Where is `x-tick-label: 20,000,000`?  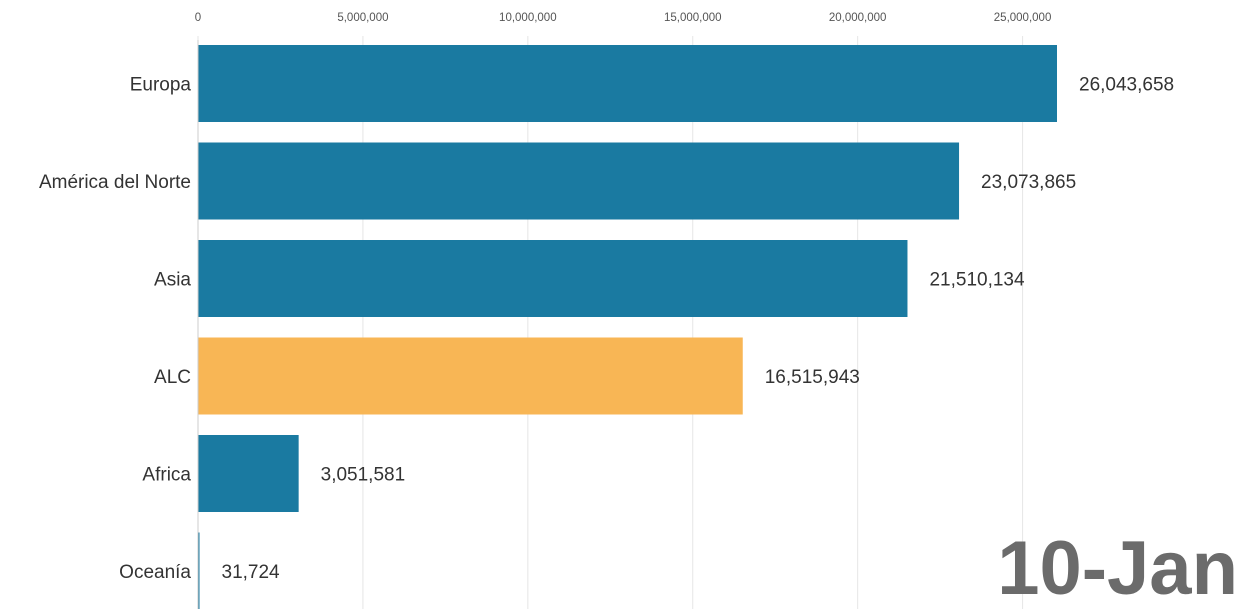 x-tick-label: 20,000,000 is located at coordinates (858, 18).